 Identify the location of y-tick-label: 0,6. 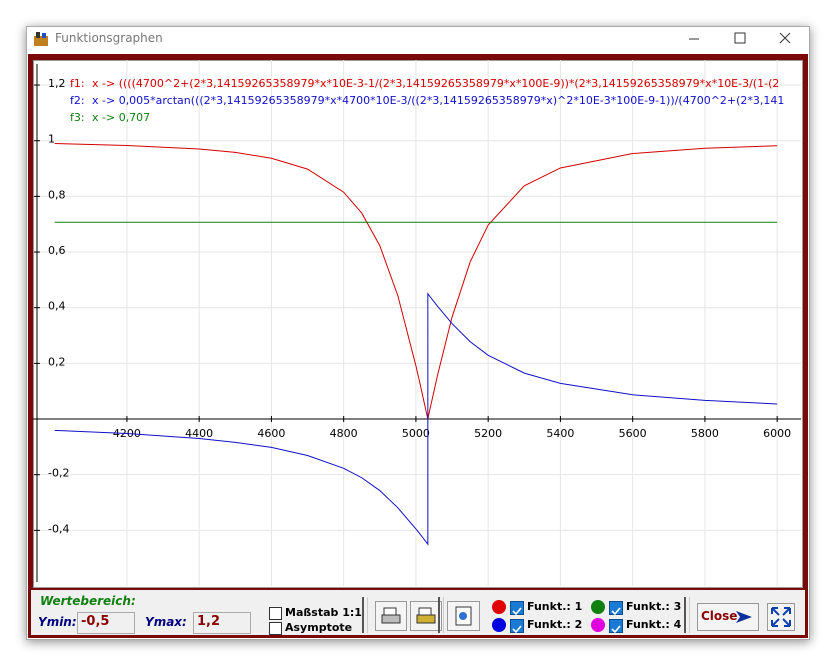
(57, 250).